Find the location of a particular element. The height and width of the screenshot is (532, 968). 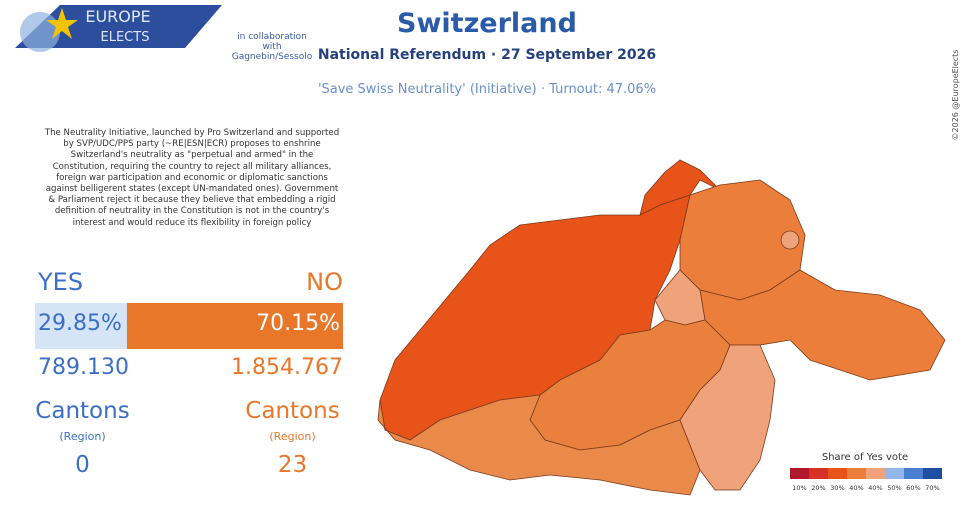

title: Switzerland is located at coordinates (487, 23).